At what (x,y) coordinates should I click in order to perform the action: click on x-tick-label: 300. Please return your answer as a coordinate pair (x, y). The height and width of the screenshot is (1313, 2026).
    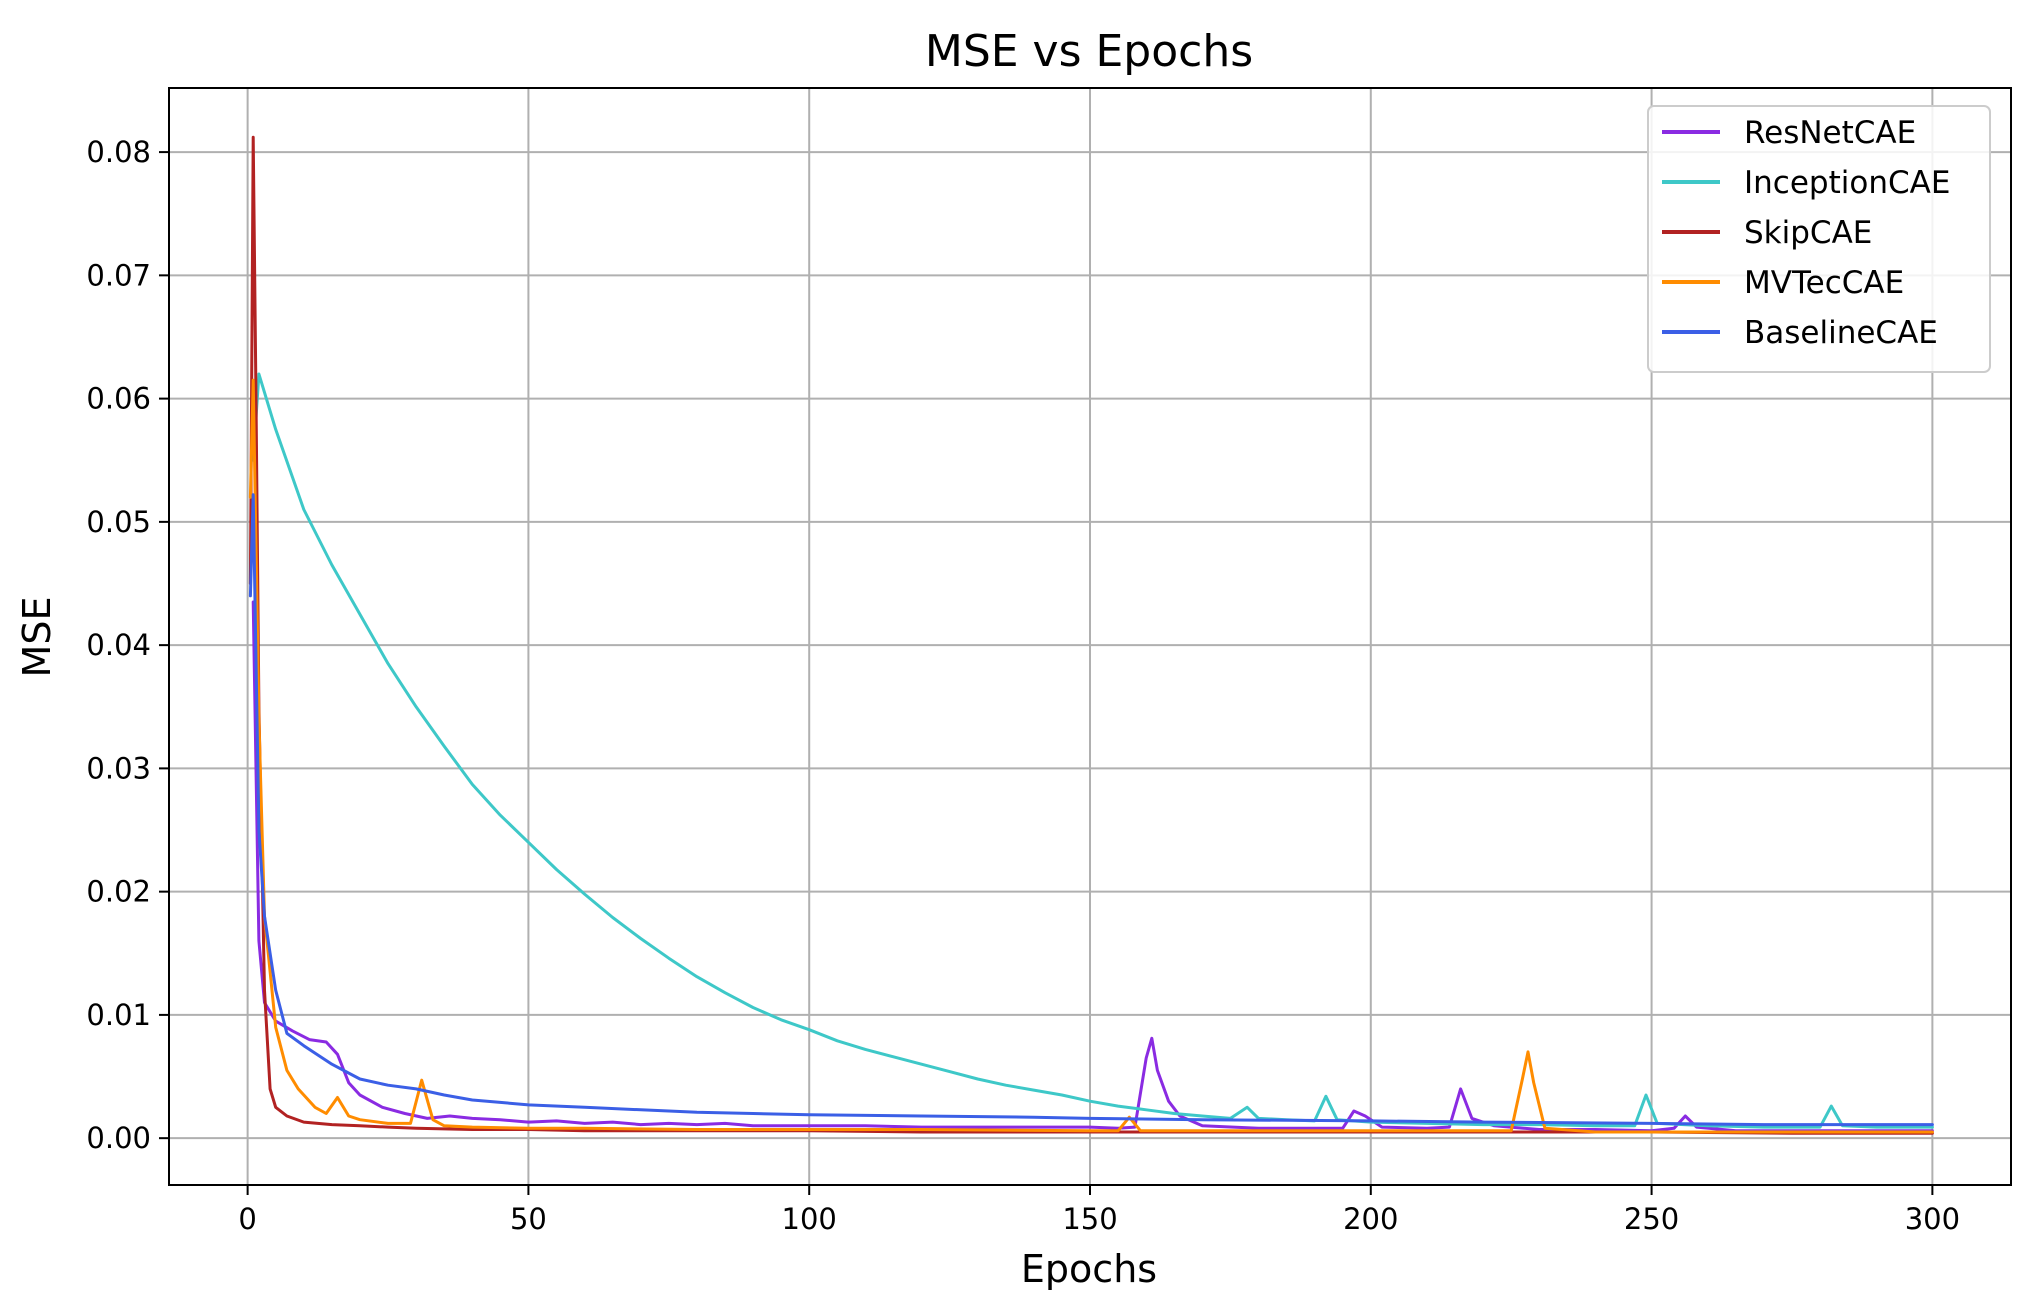
    Looking at the image, I should click on (1932, 1219).